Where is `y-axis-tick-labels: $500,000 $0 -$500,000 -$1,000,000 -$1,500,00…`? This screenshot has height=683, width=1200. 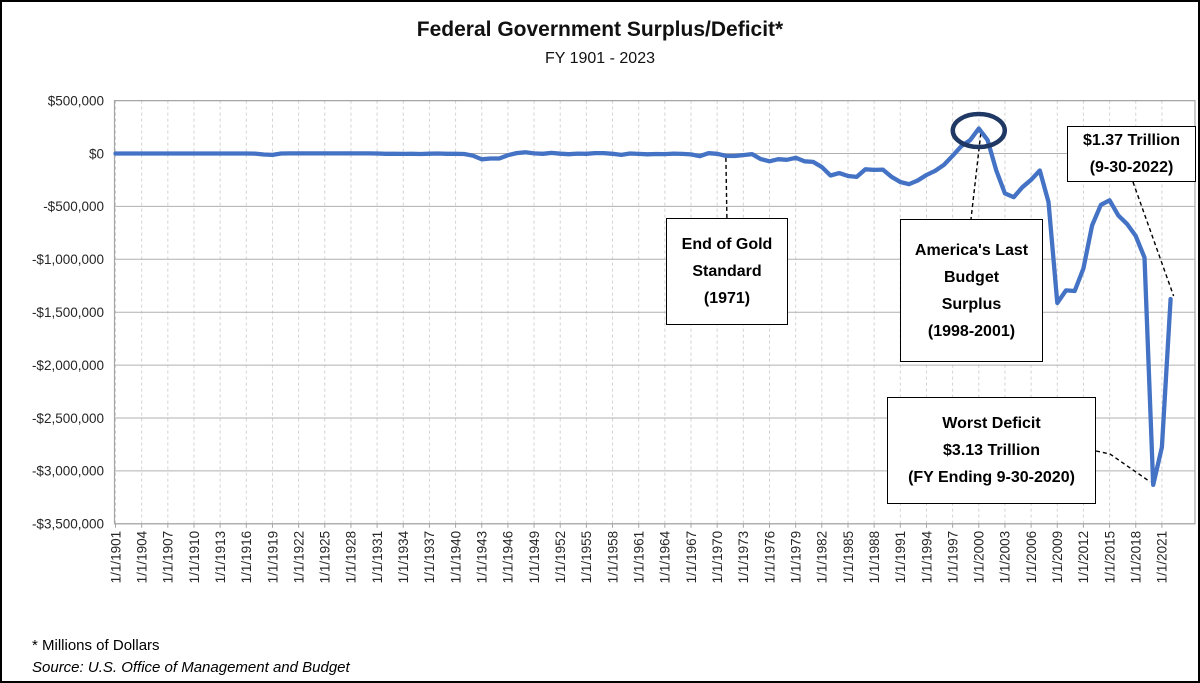 y-axis-tick-labels: $500,000 $0 -$500,000 -$1,000,000 -$1,500,00… is located at coordinates (68, 312).